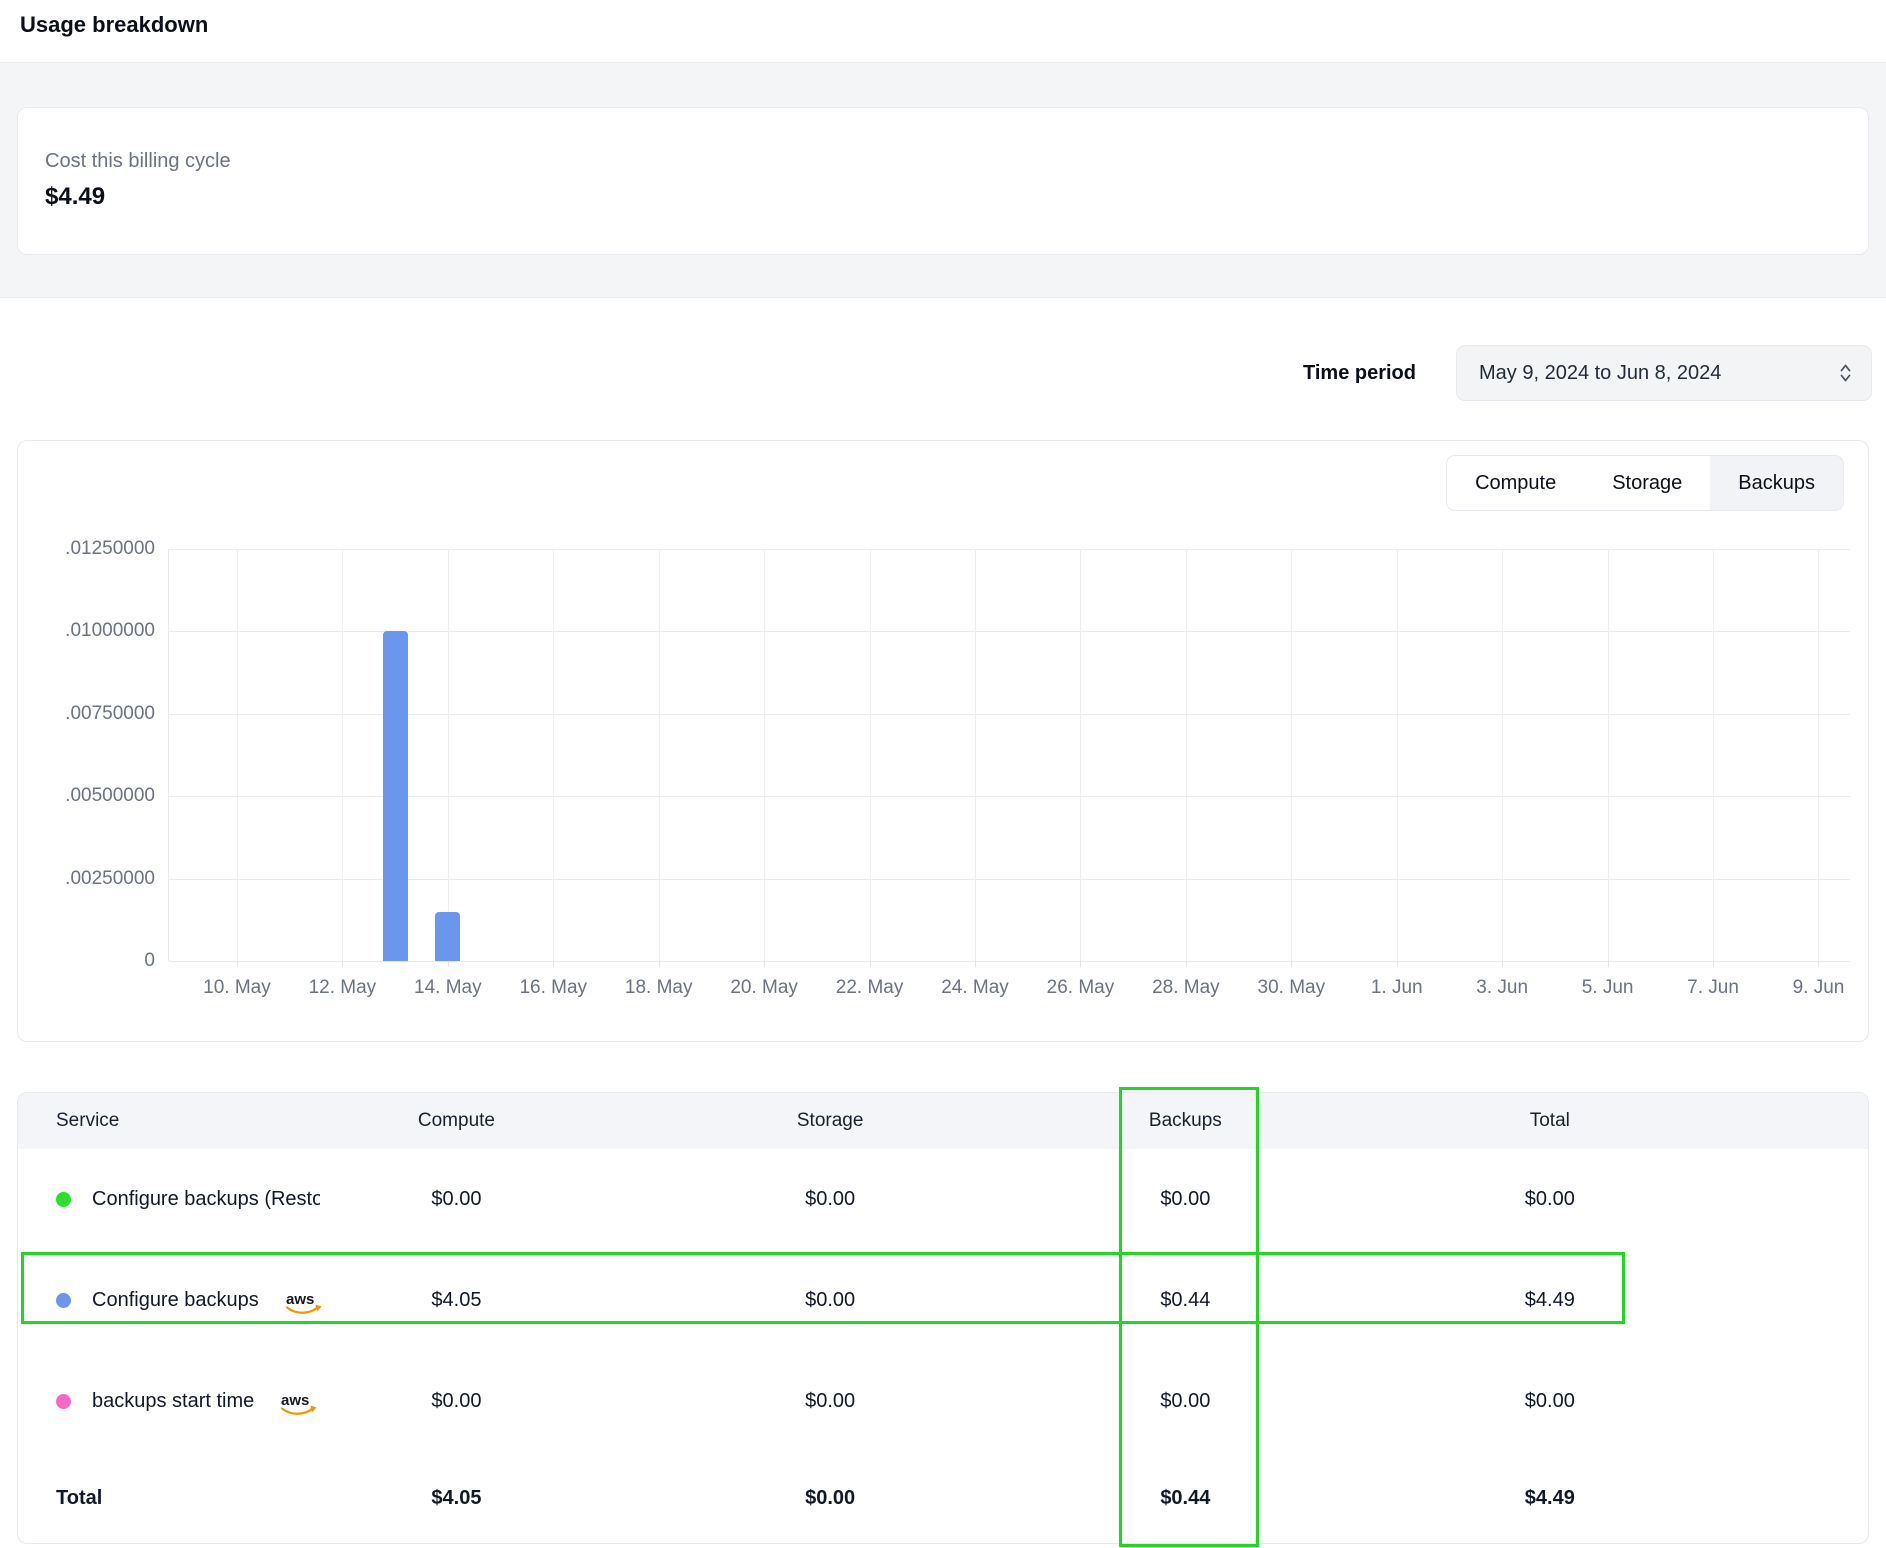 This screenshot has width=1886, height=1548. Describe the element at coordinates (1607, 987) in the screenshot. I see `x-axis-tick-label: 5. Jun` at that location.